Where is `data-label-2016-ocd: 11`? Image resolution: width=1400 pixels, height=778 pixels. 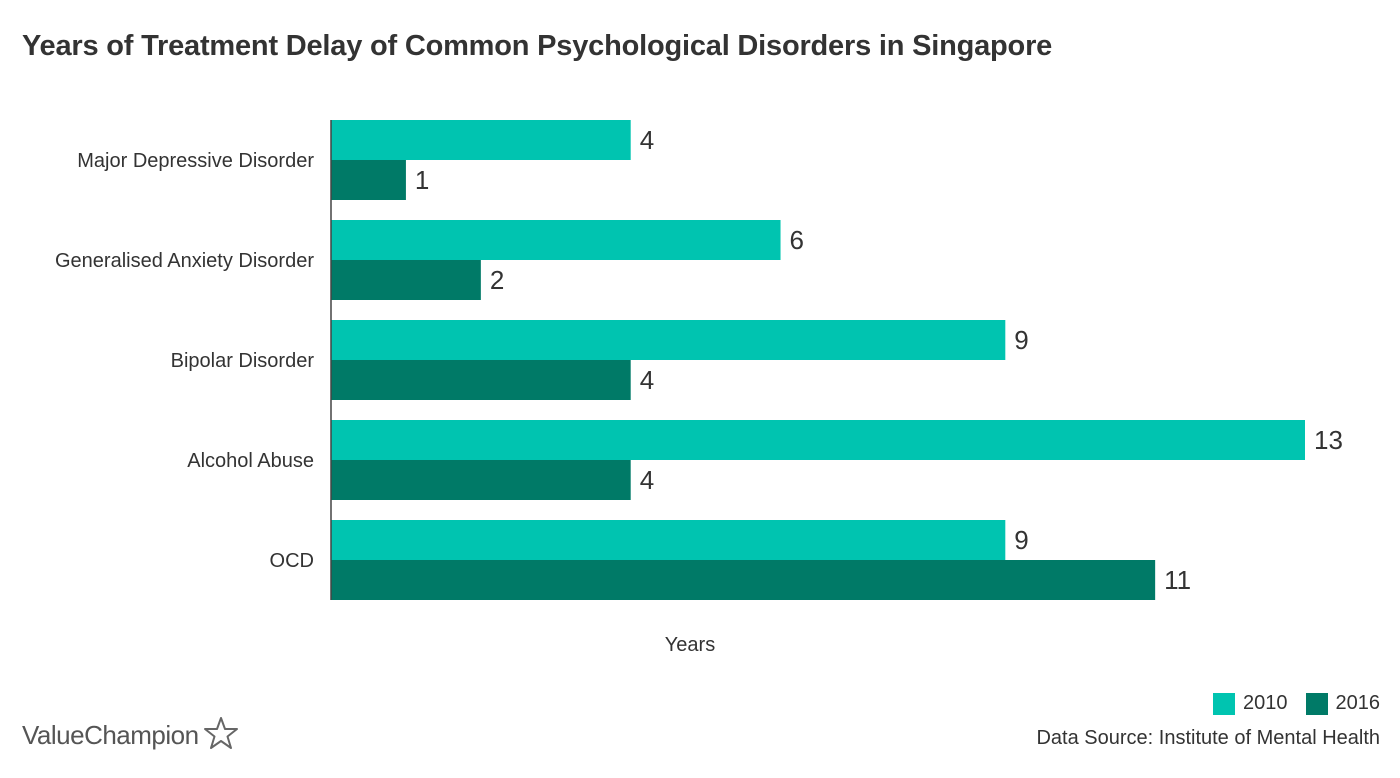
data-label-2016-ocd: 11 is located at coordinates (1177, 580).